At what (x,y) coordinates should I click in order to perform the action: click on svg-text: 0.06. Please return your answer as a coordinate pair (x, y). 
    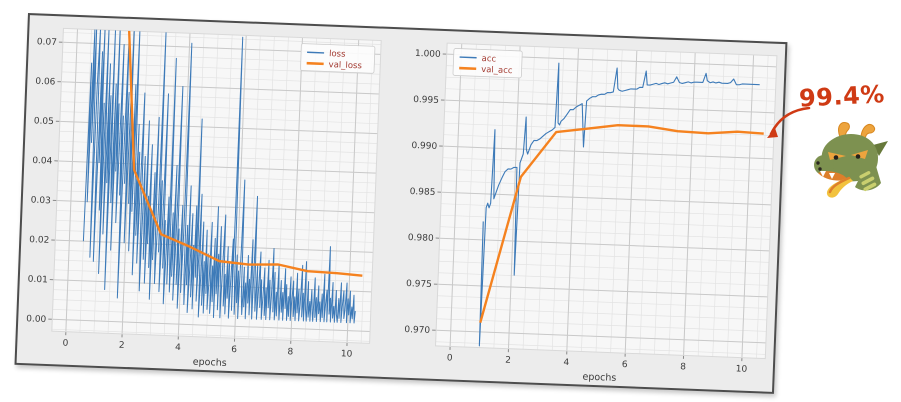
    Looking at the image, I should click on (45, 82).